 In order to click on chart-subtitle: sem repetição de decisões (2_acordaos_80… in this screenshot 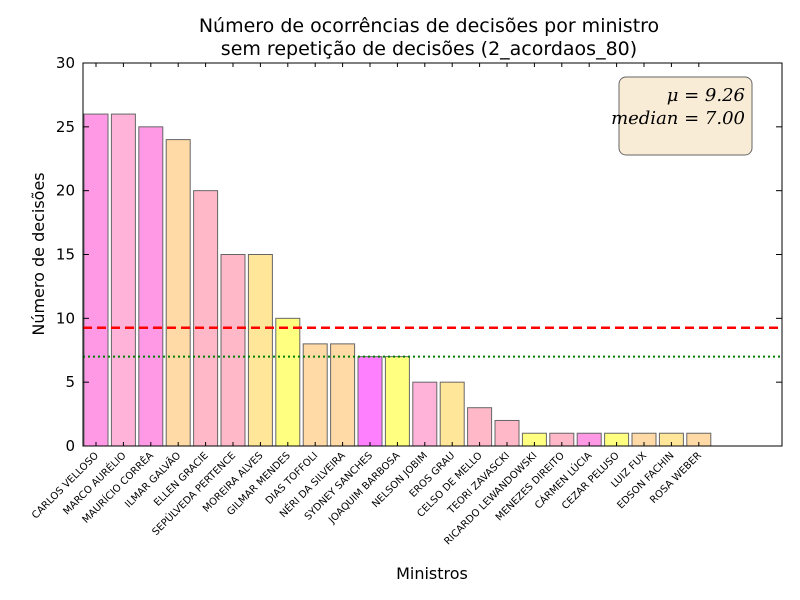, I will do `click(429, 49)`.